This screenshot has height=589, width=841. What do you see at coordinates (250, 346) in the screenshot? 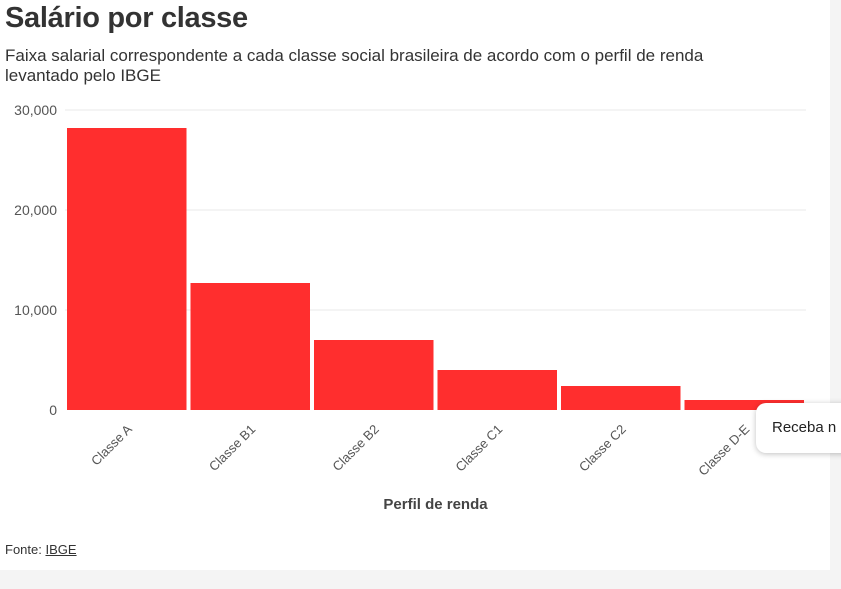
I see `bar-classe-b1` at bounding box center [250, 346].